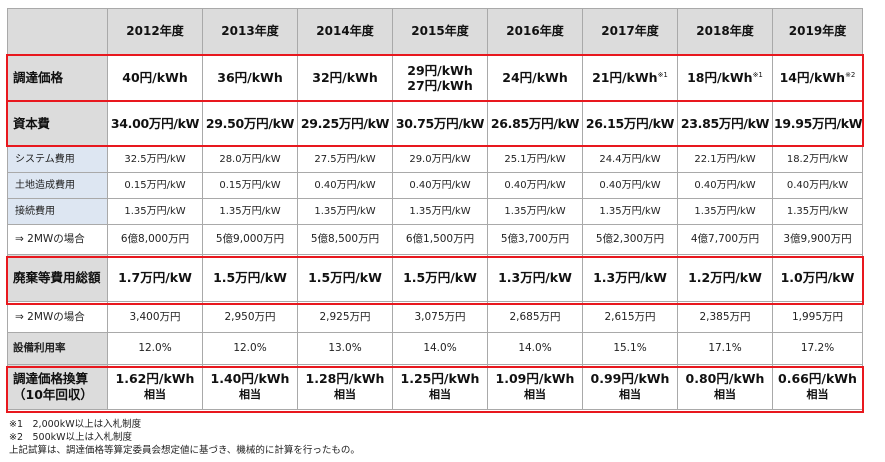 The image size is (885, 462). Describe the element at coordinates (725, 78) in the screenshot. I see `price-cell: 18円/kWh※1` at that location.